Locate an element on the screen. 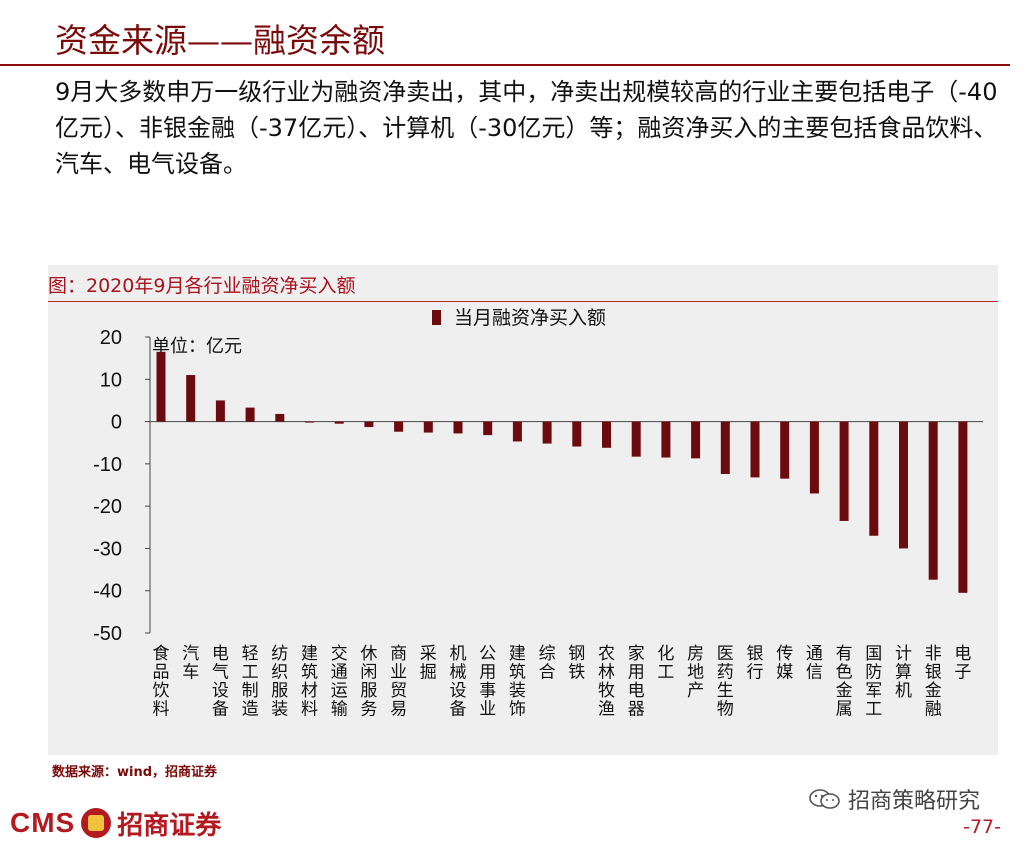 Image resolution: width=1029 pixels, height=844 pixels. x-tick-label: 建筑装饰 is located at coordinates (517, 682).